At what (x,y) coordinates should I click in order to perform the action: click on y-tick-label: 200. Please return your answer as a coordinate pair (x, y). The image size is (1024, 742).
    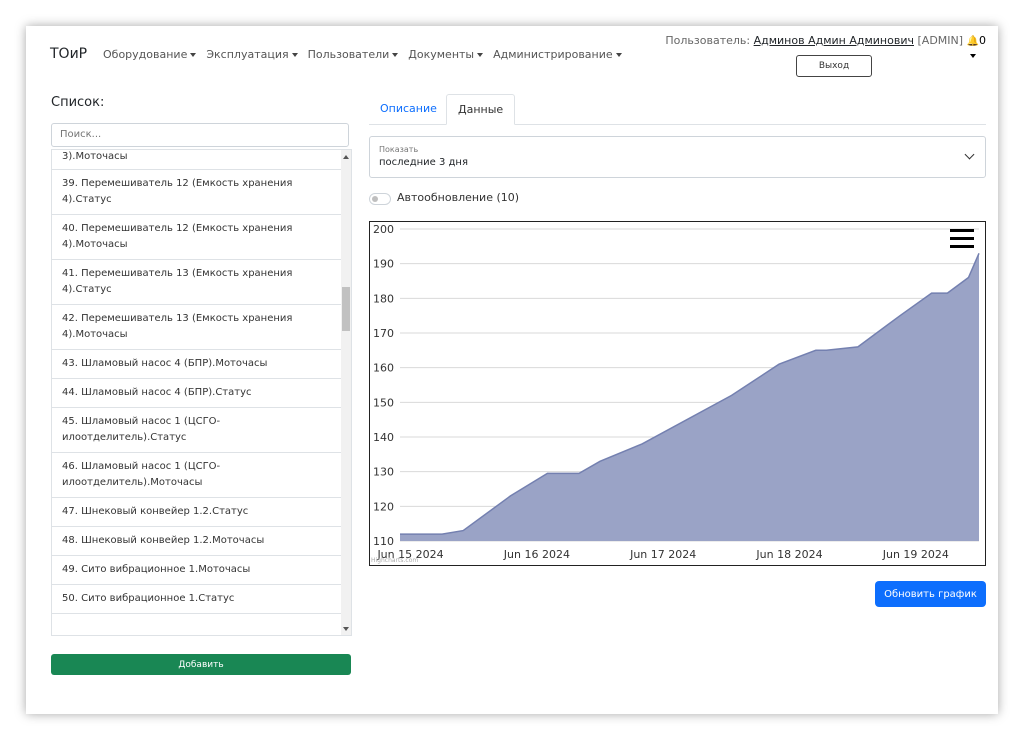
    Looking at the image, I should click on (383, 229).